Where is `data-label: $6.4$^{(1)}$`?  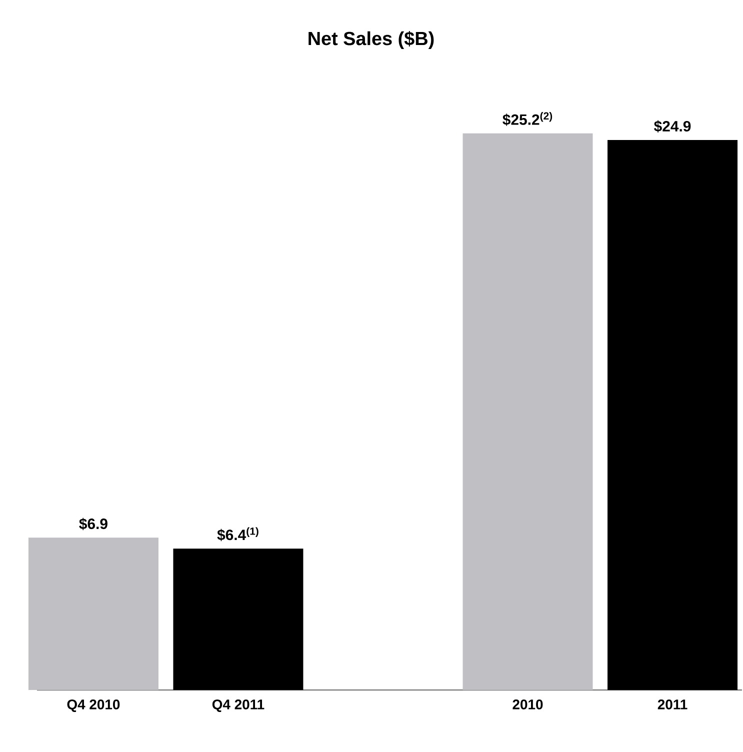 data-label: $6.4$^{(1)}$ is located at coordinates (238, 534).